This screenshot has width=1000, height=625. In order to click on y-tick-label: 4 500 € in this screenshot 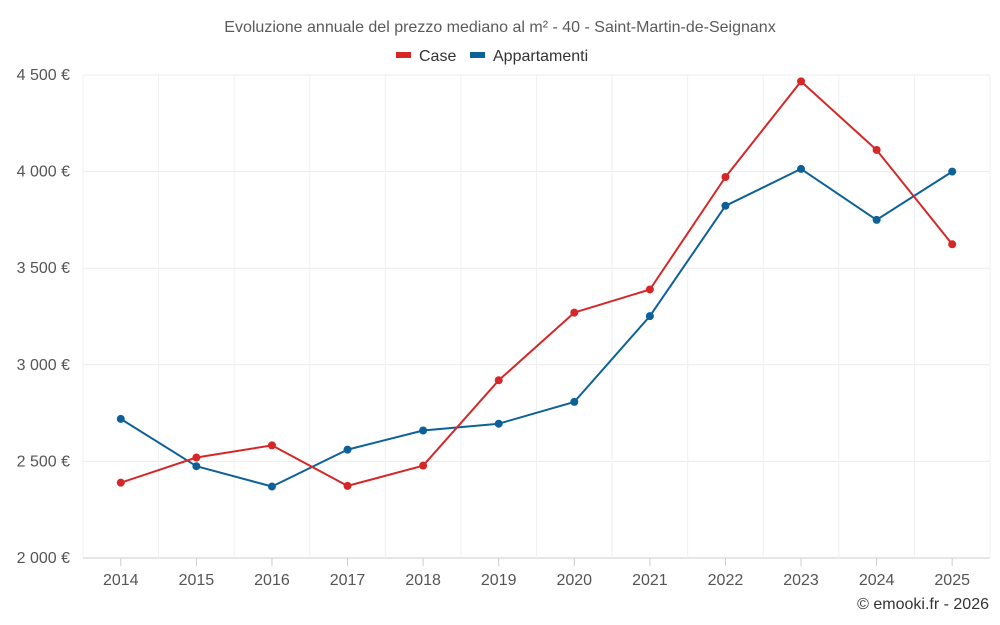, I will do `click(43, 75)`.